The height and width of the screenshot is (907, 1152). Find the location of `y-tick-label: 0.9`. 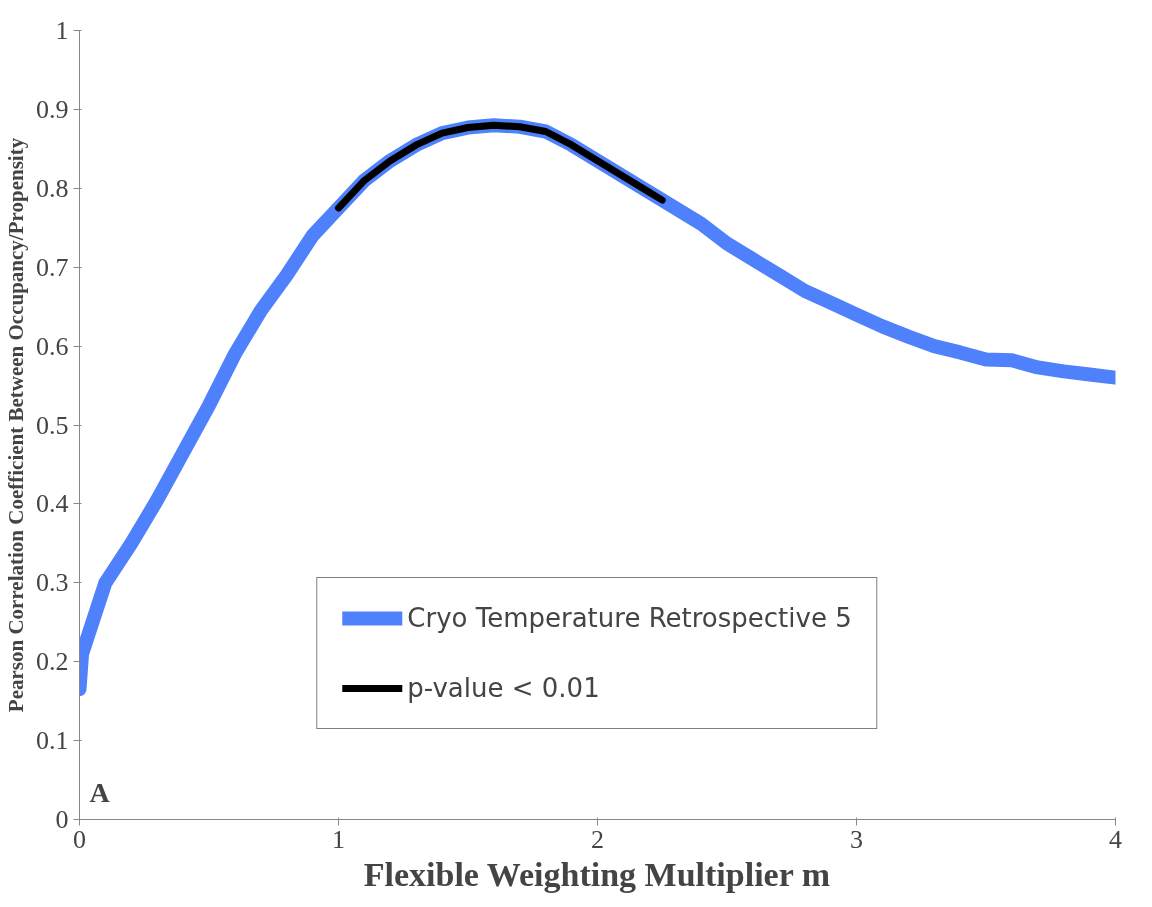

y-tick-label: 0.9 is located at coordinates (52, 109).